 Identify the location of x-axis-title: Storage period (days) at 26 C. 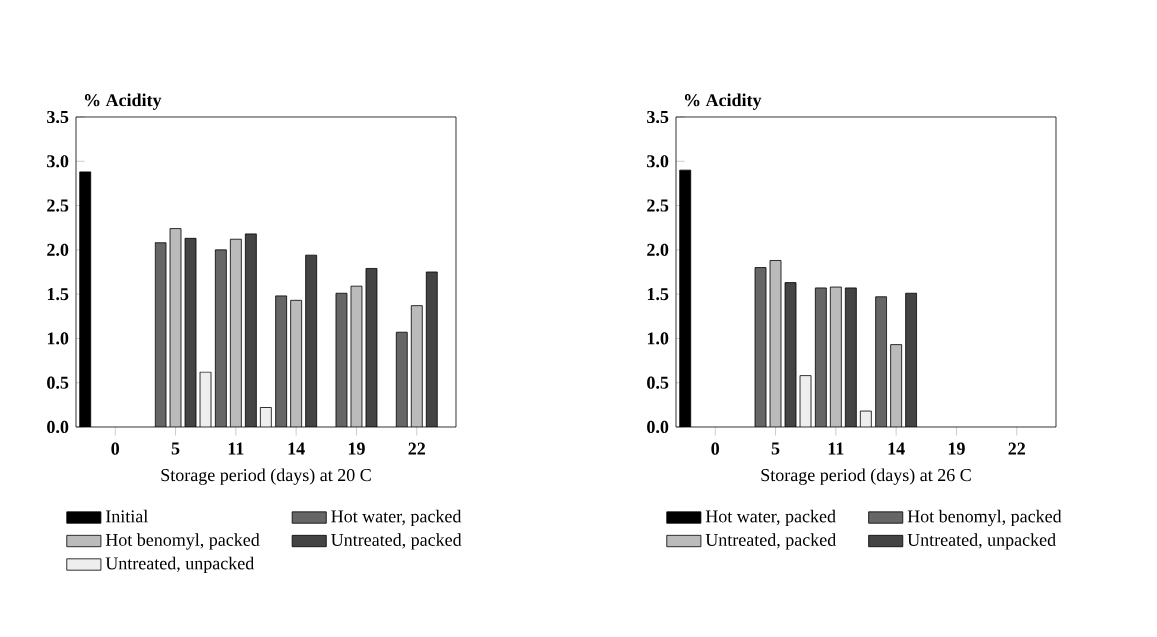
(866, 476).